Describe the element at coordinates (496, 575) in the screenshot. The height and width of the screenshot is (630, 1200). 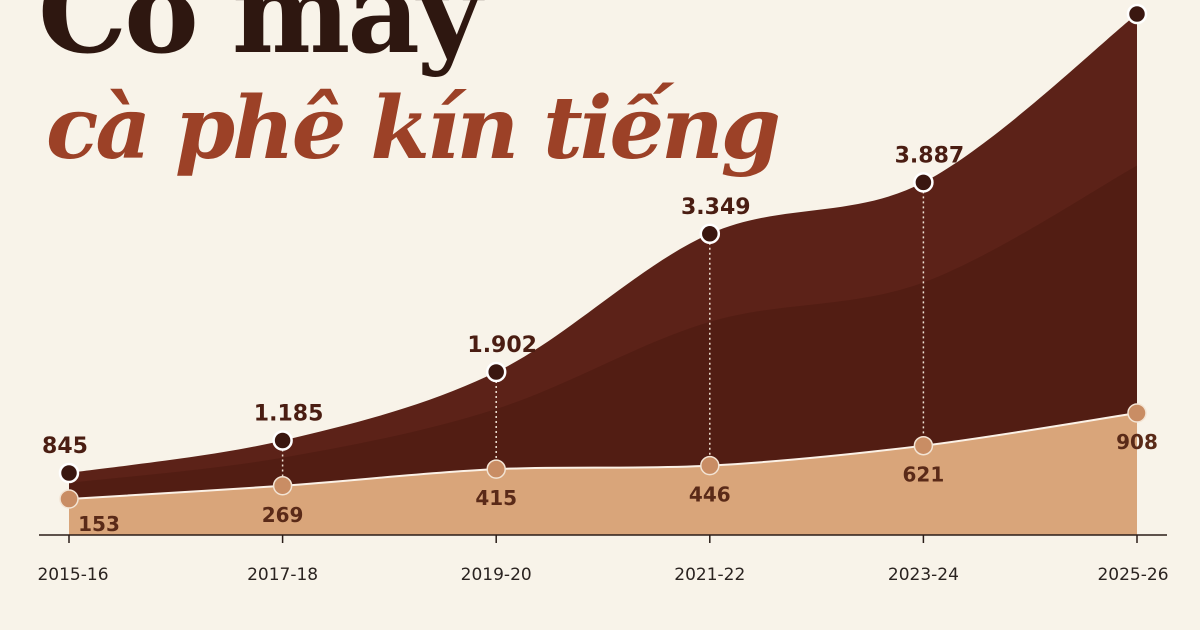
I see `x-tick-label: 2019-20` at that location.